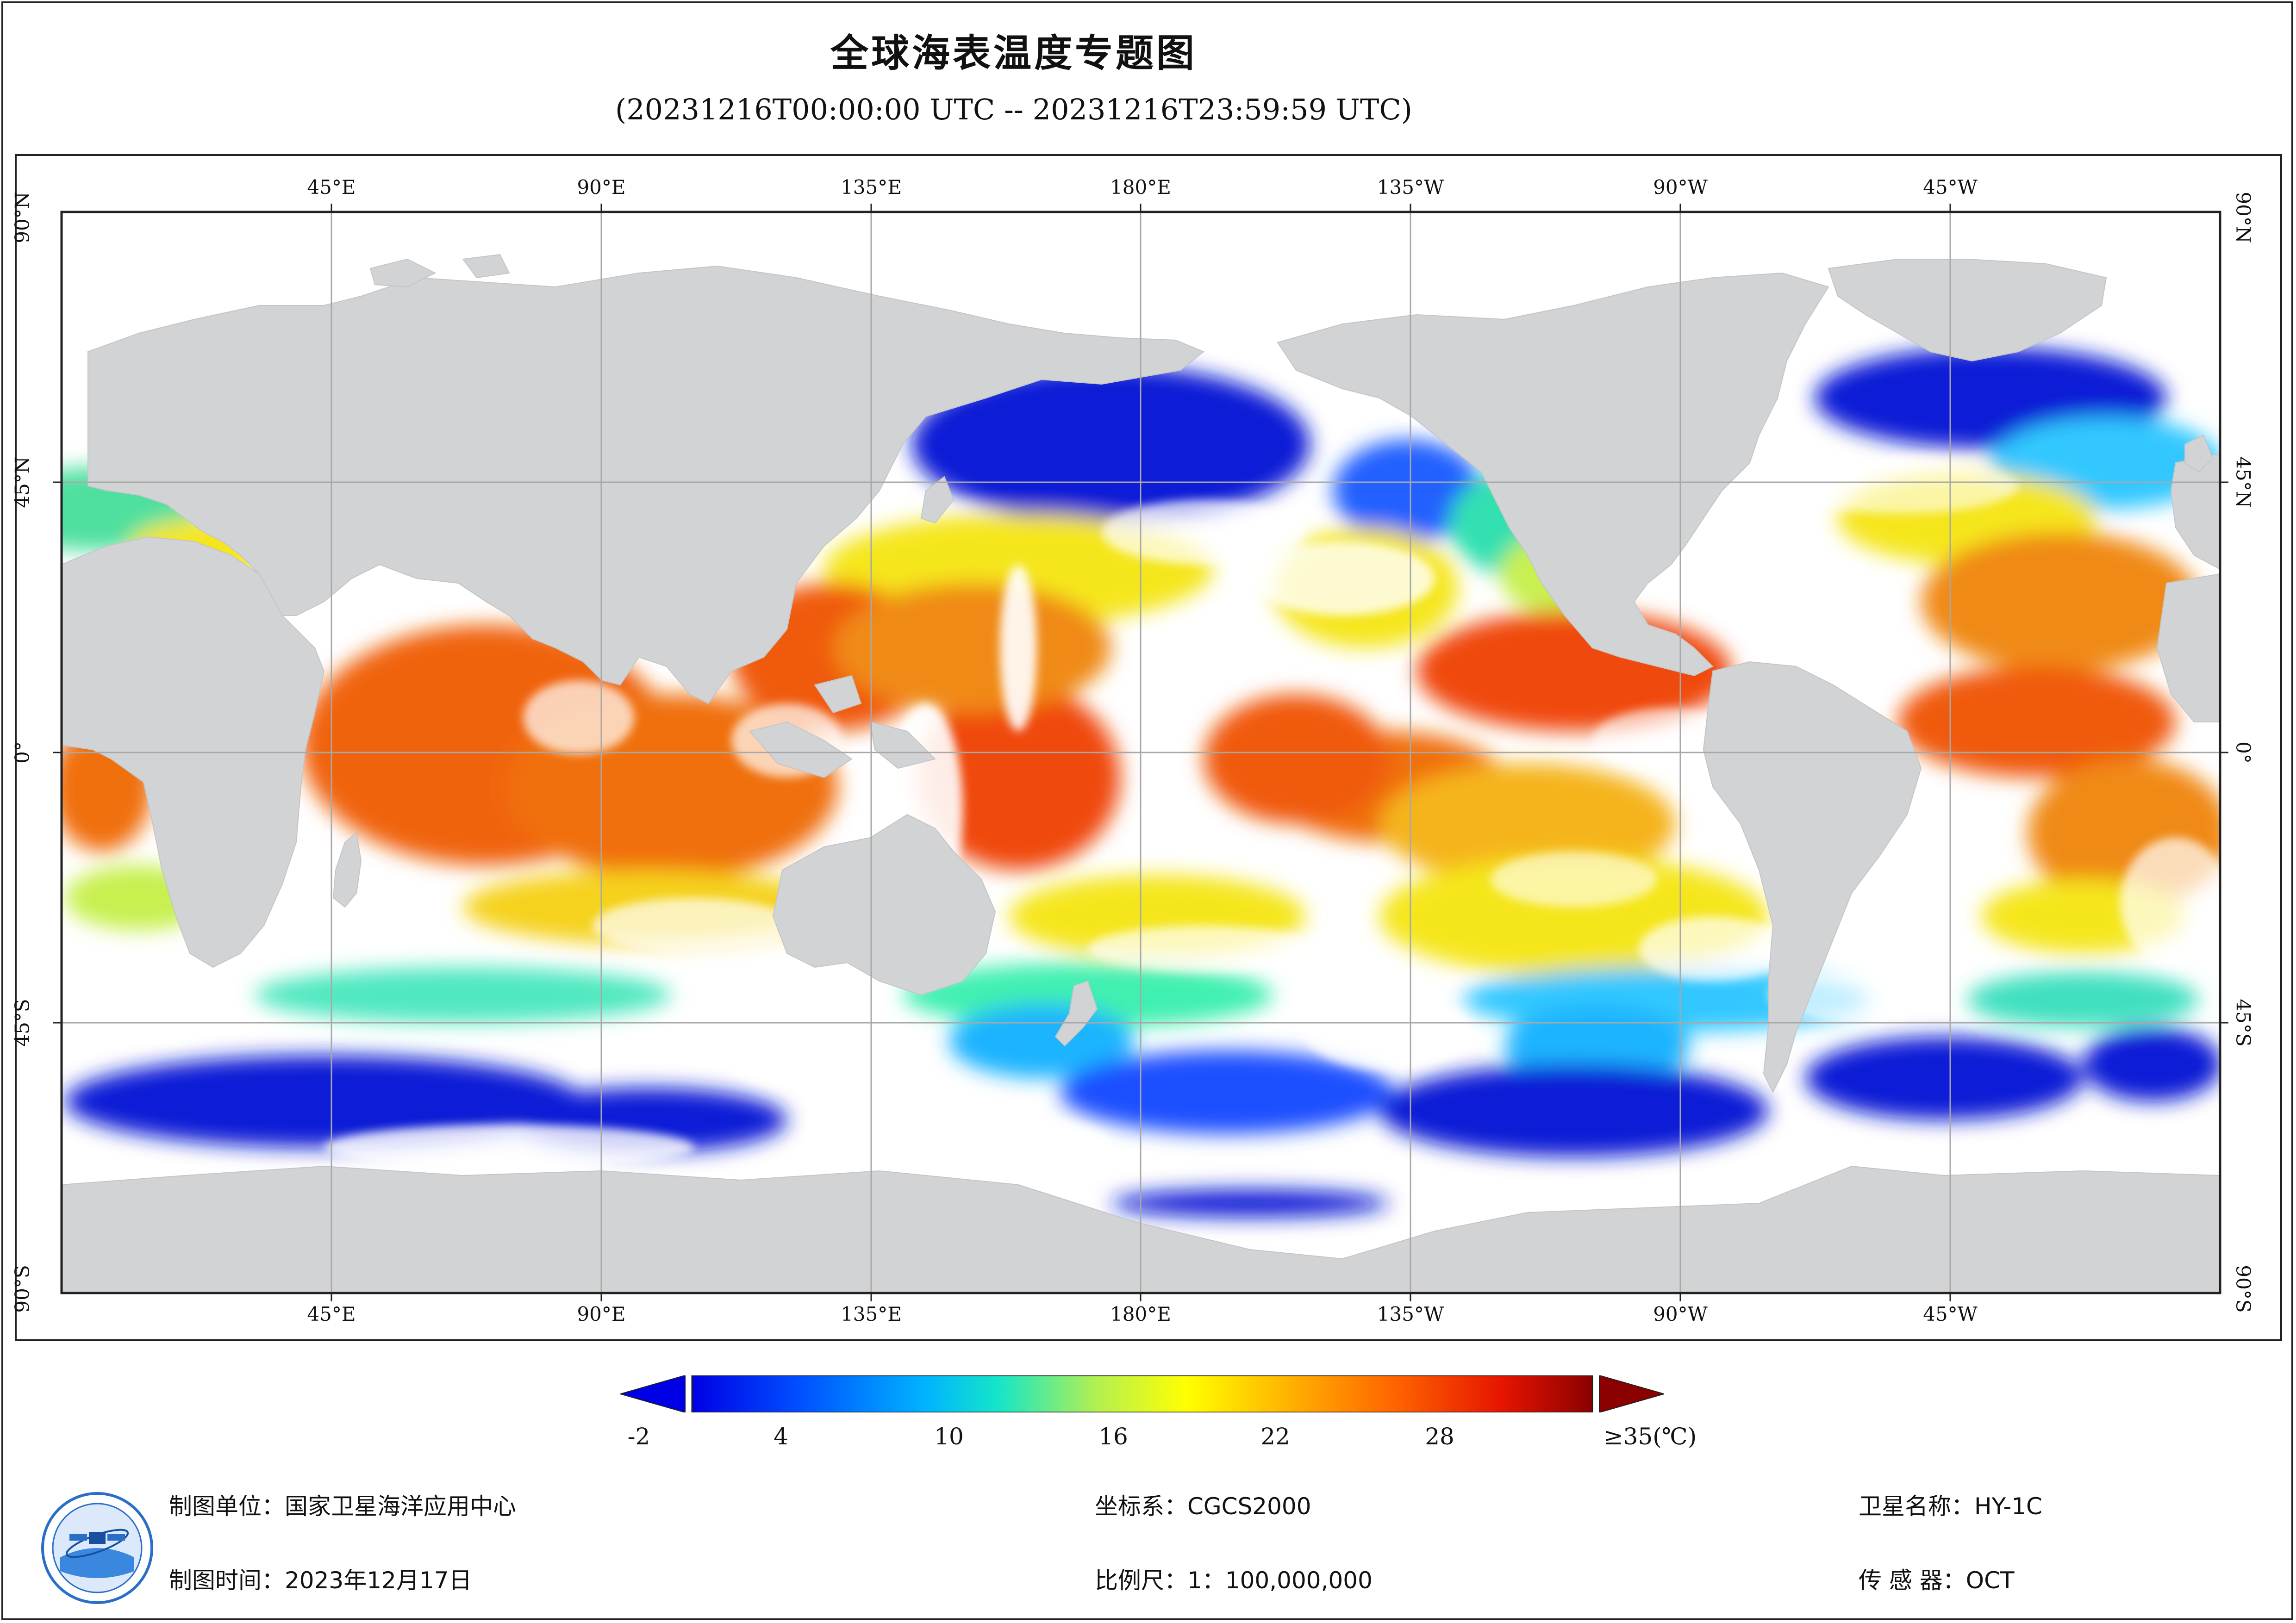  What do you see at coordinates (2199, 453) in the screenshot?
I see `land-british-isles` at bounding box center [2199, 453].